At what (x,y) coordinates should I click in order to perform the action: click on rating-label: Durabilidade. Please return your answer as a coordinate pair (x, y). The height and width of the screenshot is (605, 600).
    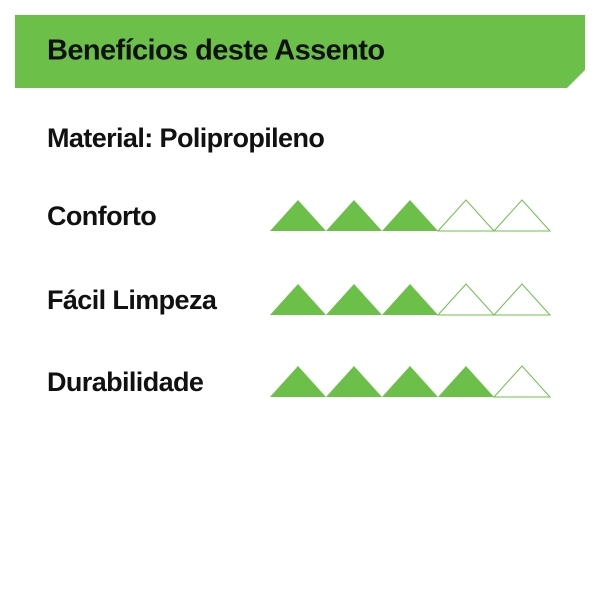
    Looking at the image, I should click on (125, 382).